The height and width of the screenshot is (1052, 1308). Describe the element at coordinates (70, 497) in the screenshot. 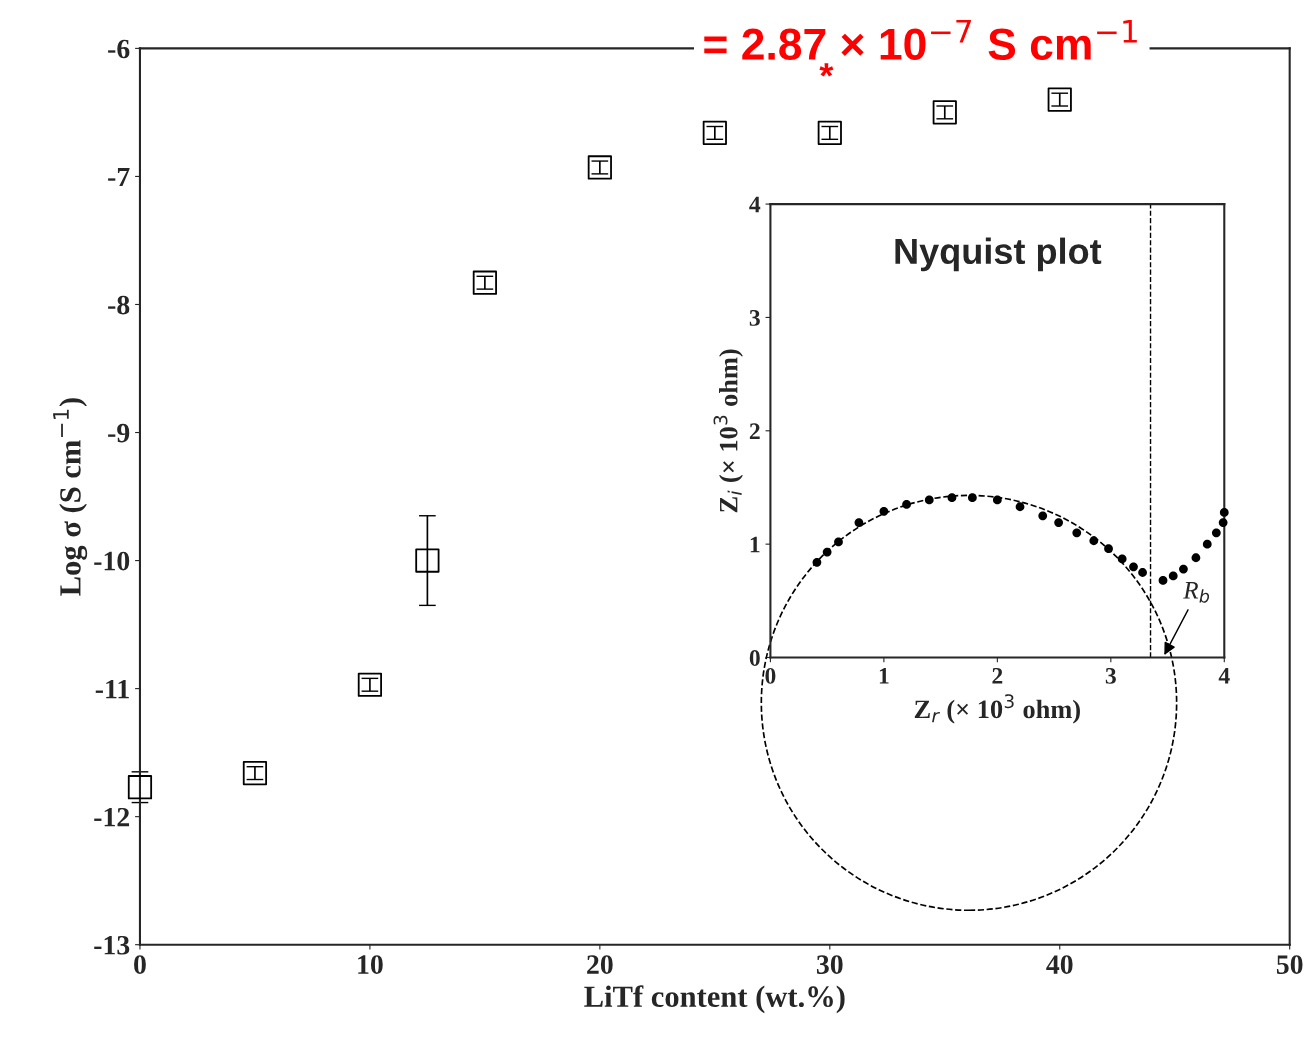

I see `y-axis-title: Log σ (S cm$^{−1}$)` at that location.